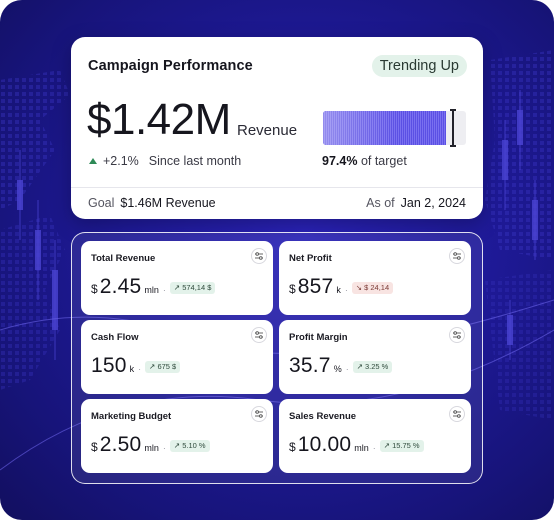 Image resolution: width=554 pixels, height=520 pixels. Describe the element at coordinates (120, 286) in the screenshot. I see `metric-value: 2.45` at that location.